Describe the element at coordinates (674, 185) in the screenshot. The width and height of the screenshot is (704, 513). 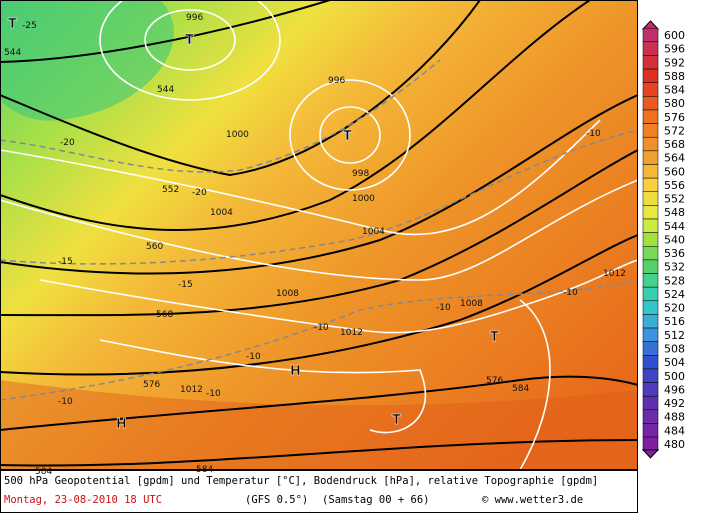
I see `scale-label: 556` at that location.